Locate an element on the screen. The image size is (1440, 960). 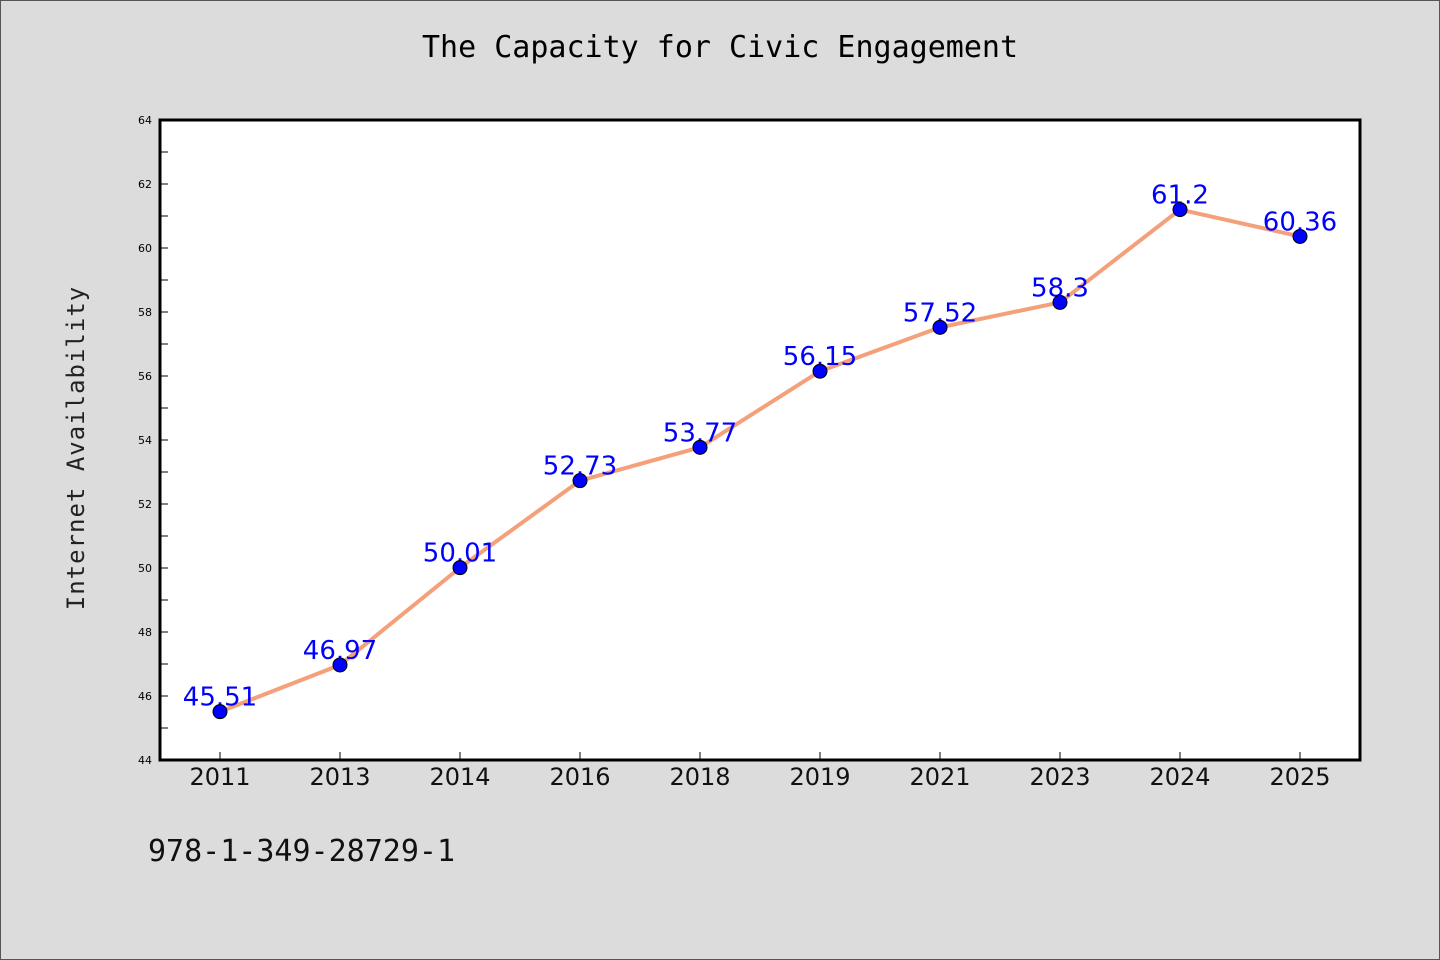
x-tick-label: 2019 is located at coordinates (819, 777).